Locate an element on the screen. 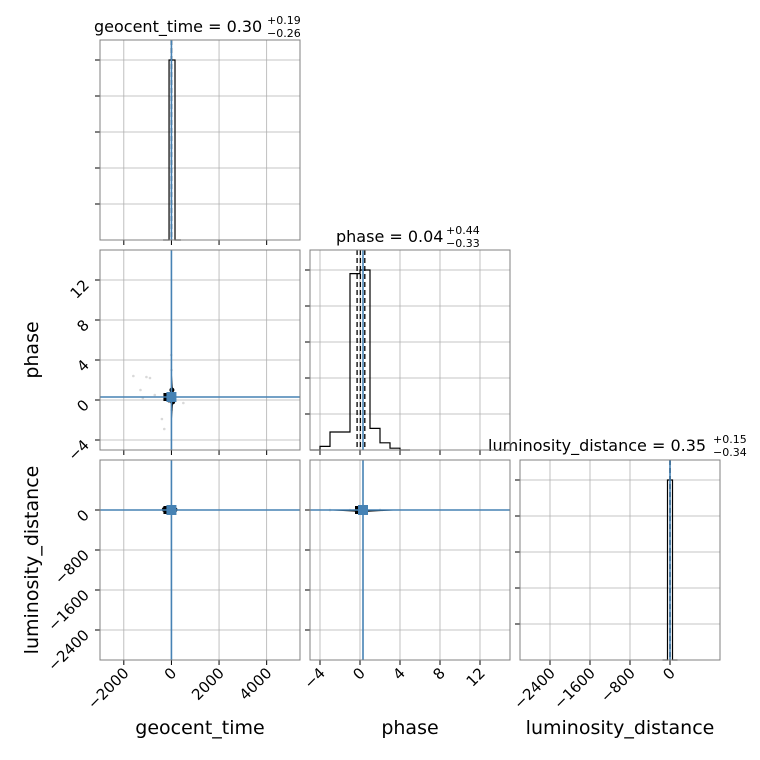 The image size is (760, 760). xtick-label-geocent_time: 4000 is located at coordinates (256, 684).